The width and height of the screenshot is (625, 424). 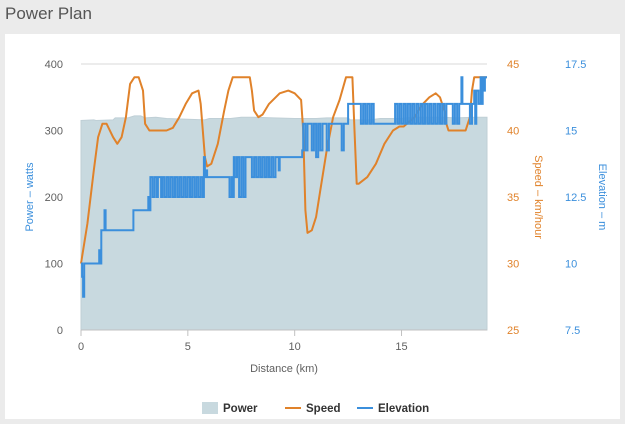 What do you see at coordinates (571, 132) in the screenshot?
I see `elevation-tick-label-3: 15` at bounding box center [571, 132].